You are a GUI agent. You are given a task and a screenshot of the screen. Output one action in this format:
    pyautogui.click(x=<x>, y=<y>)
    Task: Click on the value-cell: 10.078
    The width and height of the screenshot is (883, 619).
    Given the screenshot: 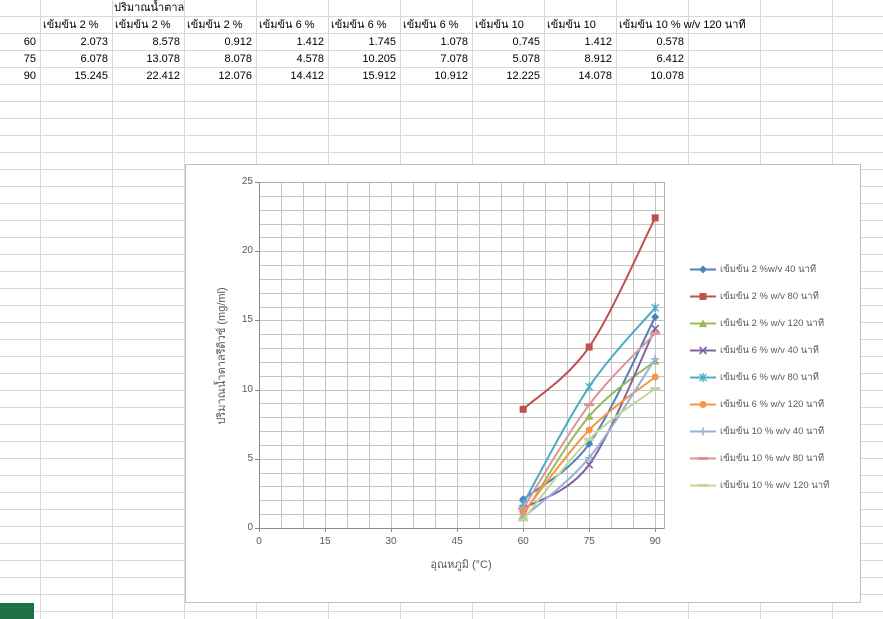 What is the action you would take?
    pyautogui.click(x=667, y=76)
    